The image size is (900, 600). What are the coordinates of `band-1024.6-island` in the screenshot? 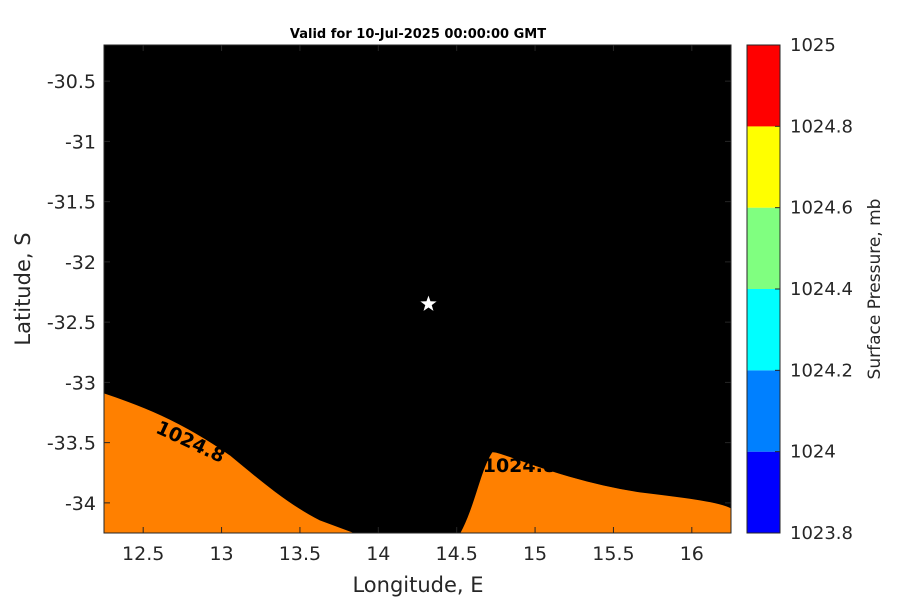 It's located at (243, 392).